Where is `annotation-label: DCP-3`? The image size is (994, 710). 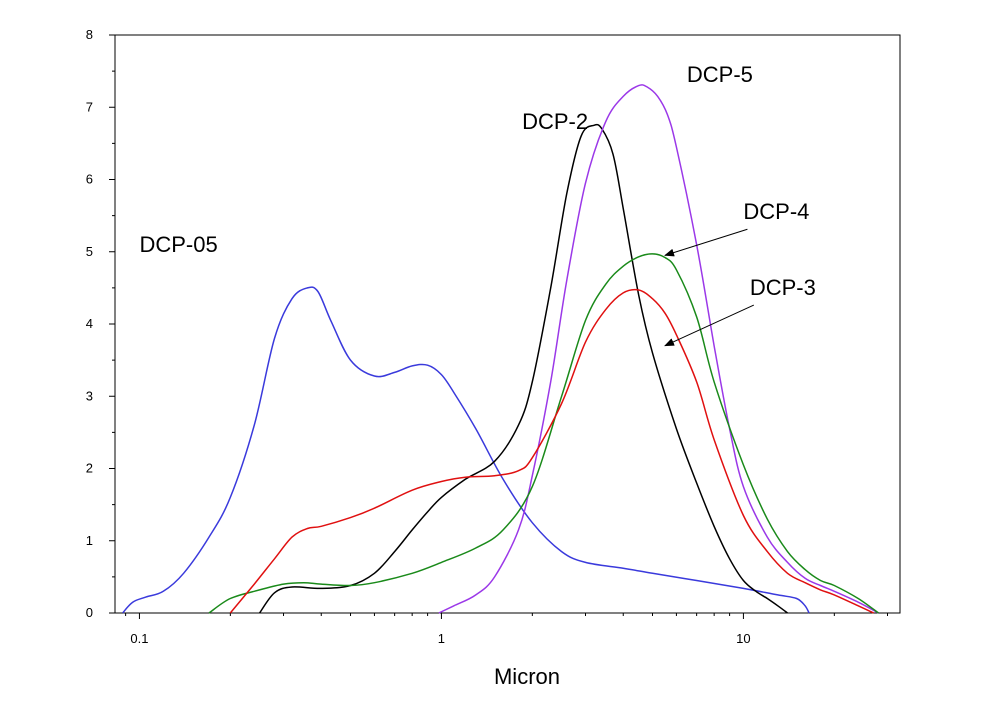 annotation-label: DCP-3 is located at coordinates (783, 287).